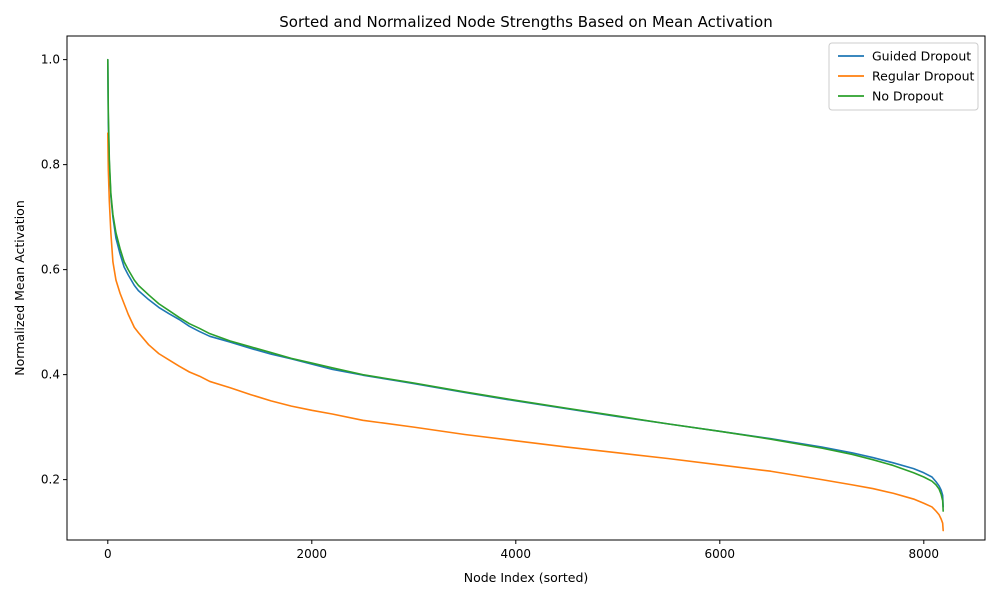 The image size is (1000, 600). What do you see at coordinates (516, 554) in the screenshot?
I see `x-tick-label: 4000` at bounding box center [516, 554].